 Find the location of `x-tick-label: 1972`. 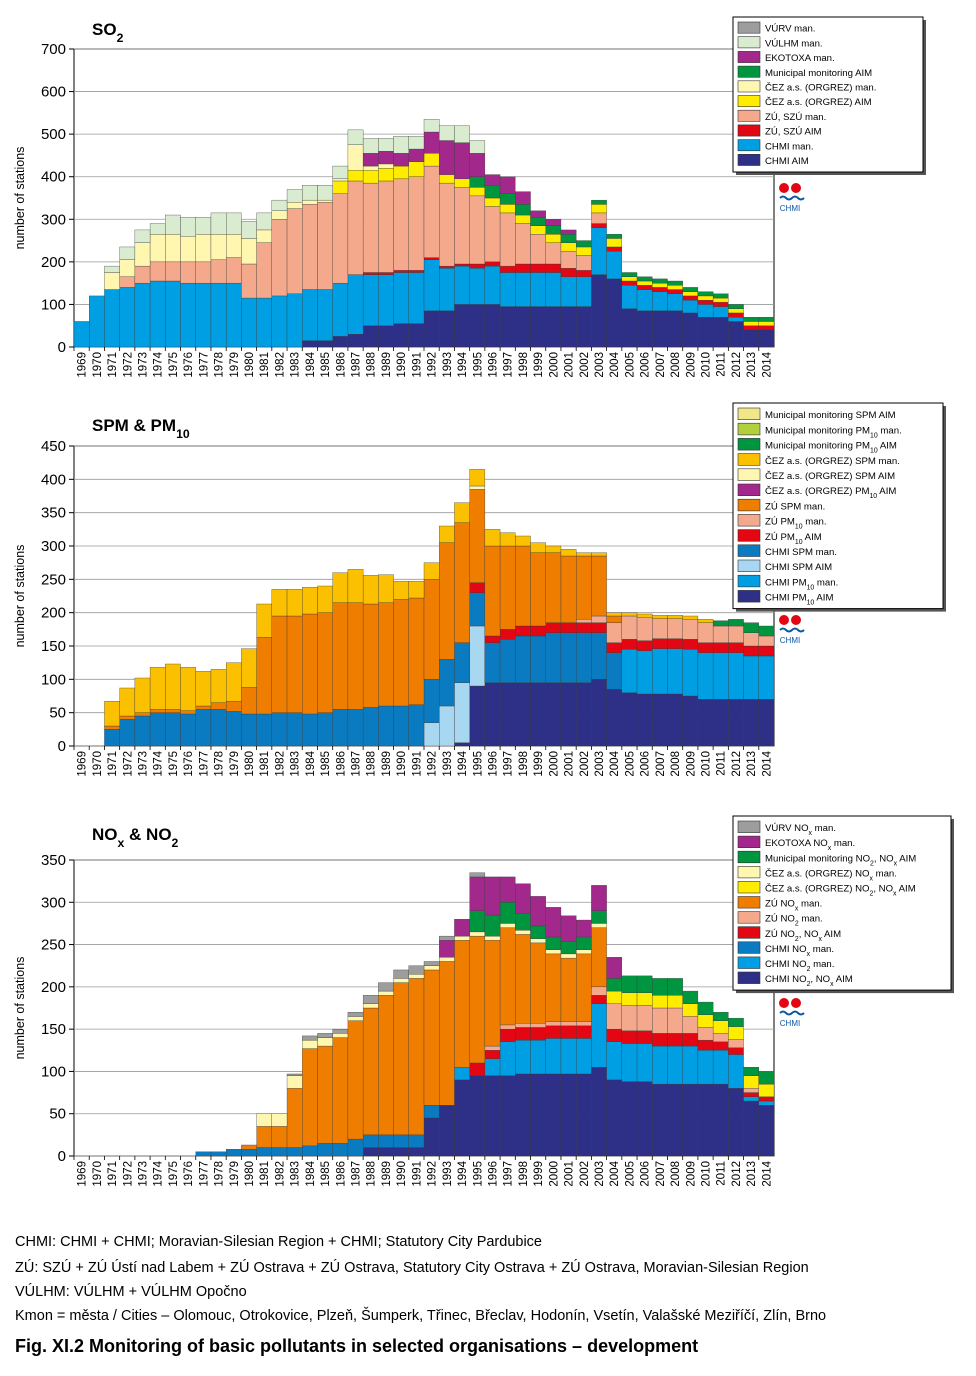

x-tick-label: 1972 is located at coordinates (128, 764).